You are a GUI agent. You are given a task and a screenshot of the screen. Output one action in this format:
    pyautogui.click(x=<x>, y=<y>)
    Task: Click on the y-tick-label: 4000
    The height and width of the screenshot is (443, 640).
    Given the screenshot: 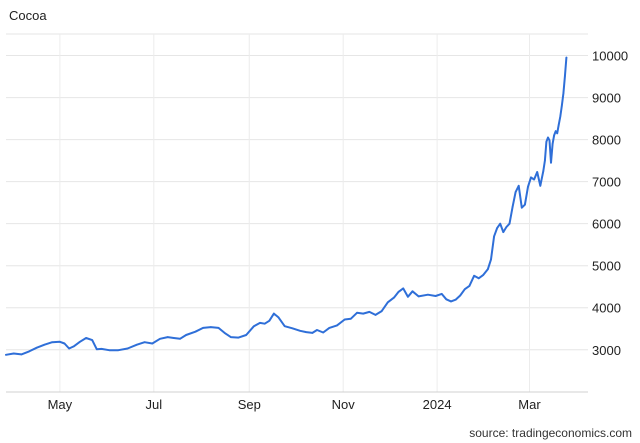 What is the action you would take?
    pyautogui.click(x=606, y=308)
    